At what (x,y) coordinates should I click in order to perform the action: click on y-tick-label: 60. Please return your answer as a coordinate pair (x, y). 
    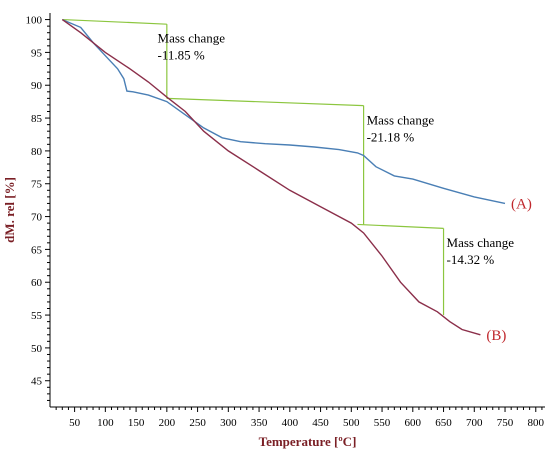
    Looking at the image, I should click on (37, 283).